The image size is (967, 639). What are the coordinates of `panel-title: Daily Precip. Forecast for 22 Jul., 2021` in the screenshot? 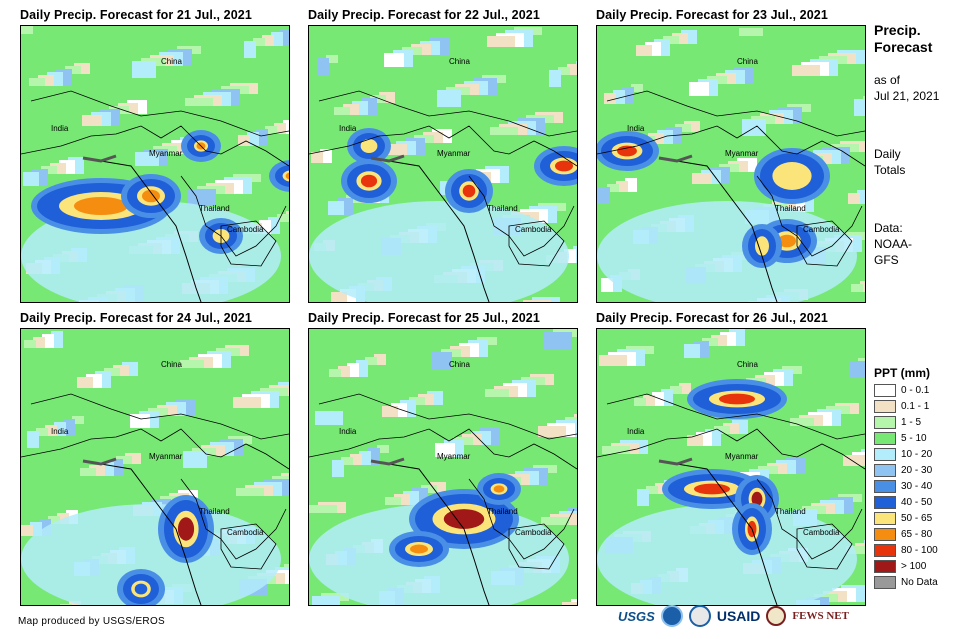 It's located at (424, 15).